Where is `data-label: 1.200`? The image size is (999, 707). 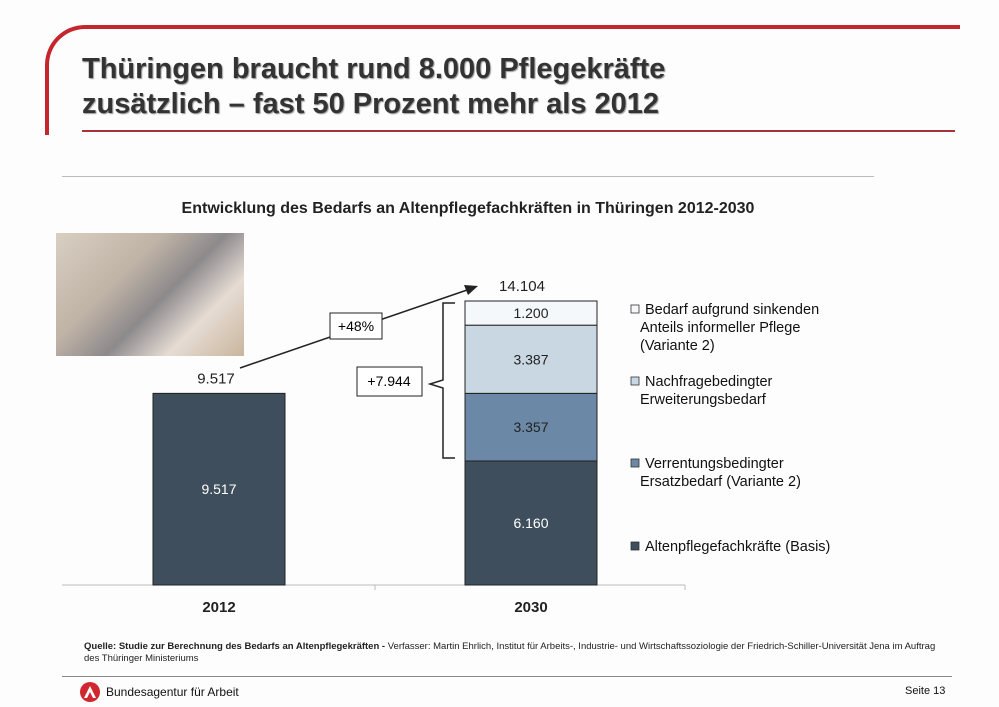 data-label: 1.200 is located at coordinates (530, 313).